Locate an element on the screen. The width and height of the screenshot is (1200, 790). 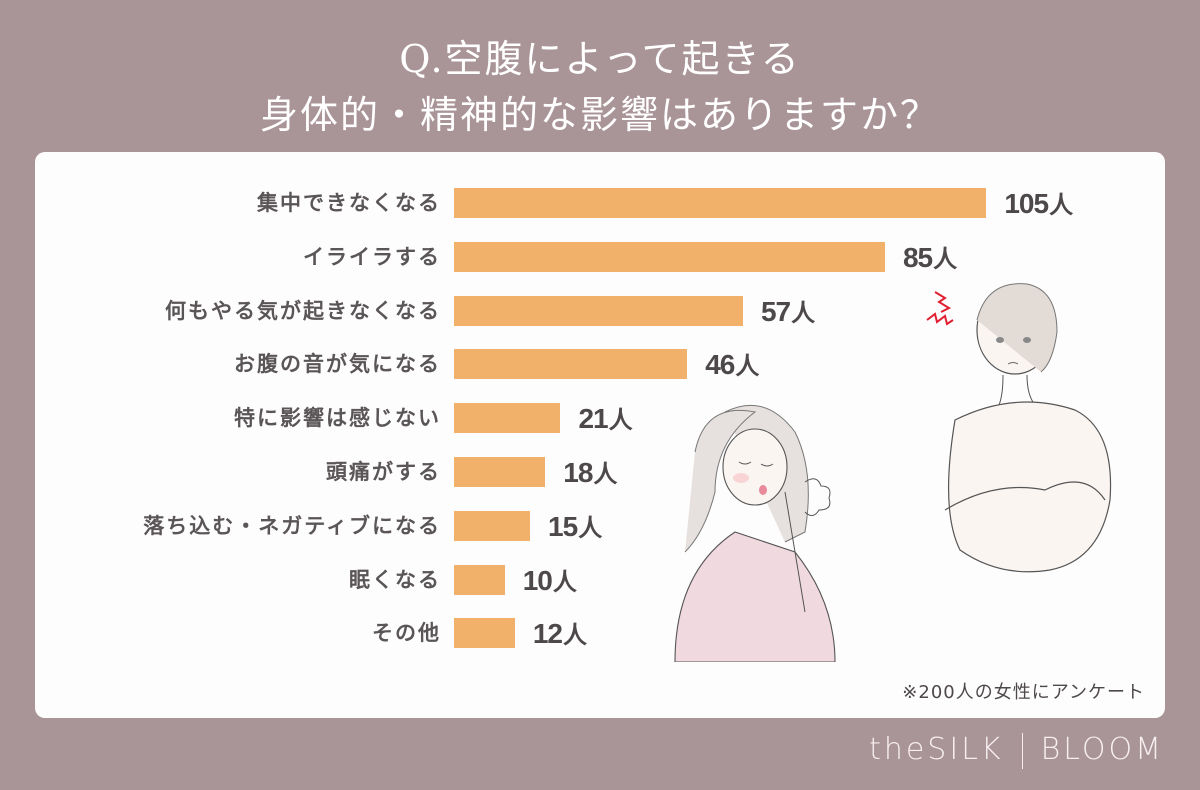
bar-value: 12人 is located at coordinates (559, 633).